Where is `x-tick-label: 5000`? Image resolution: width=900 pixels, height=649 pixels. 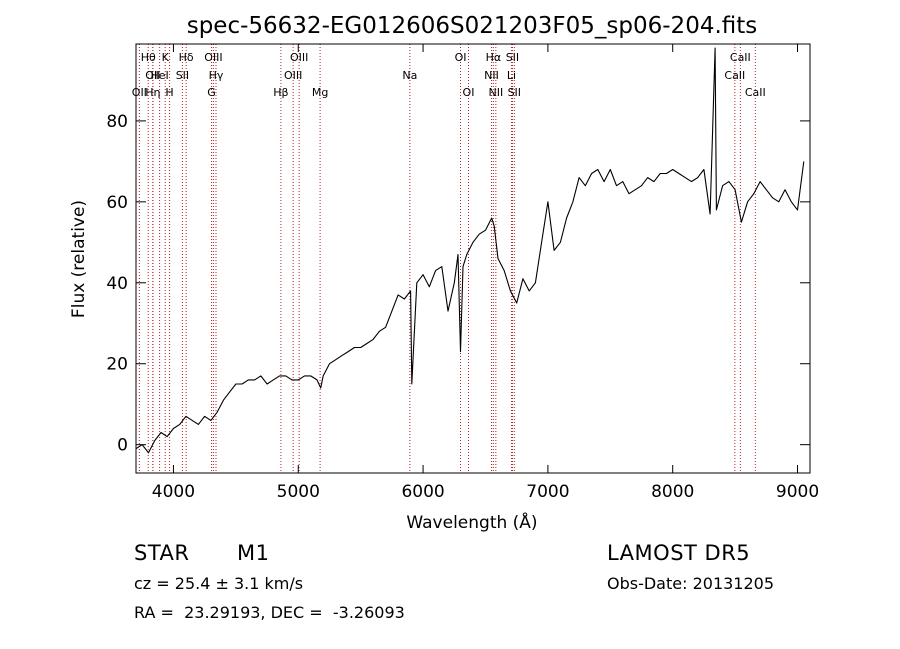
x-tick-label: 5000 is located at coordinates (298, 492).